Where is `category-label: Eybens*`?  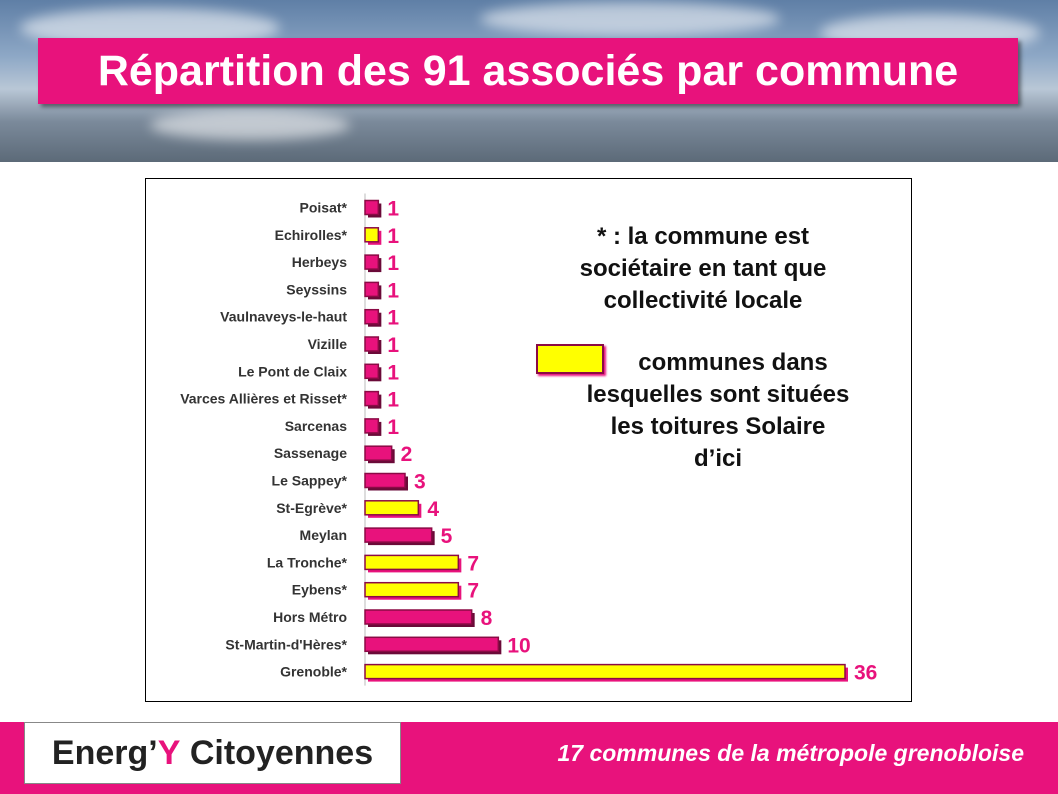 category-label: Eybens* is located at coordinates (320, 590).